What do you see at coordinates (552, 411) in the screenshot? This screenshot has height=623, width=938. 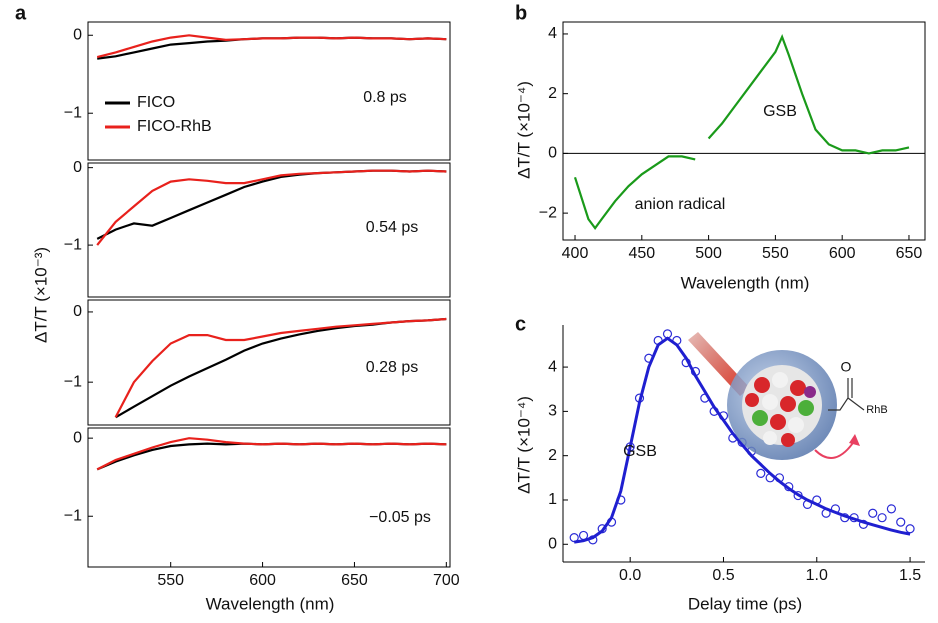 I see `y-tick-label: 3` at bounding box center [552, 411].